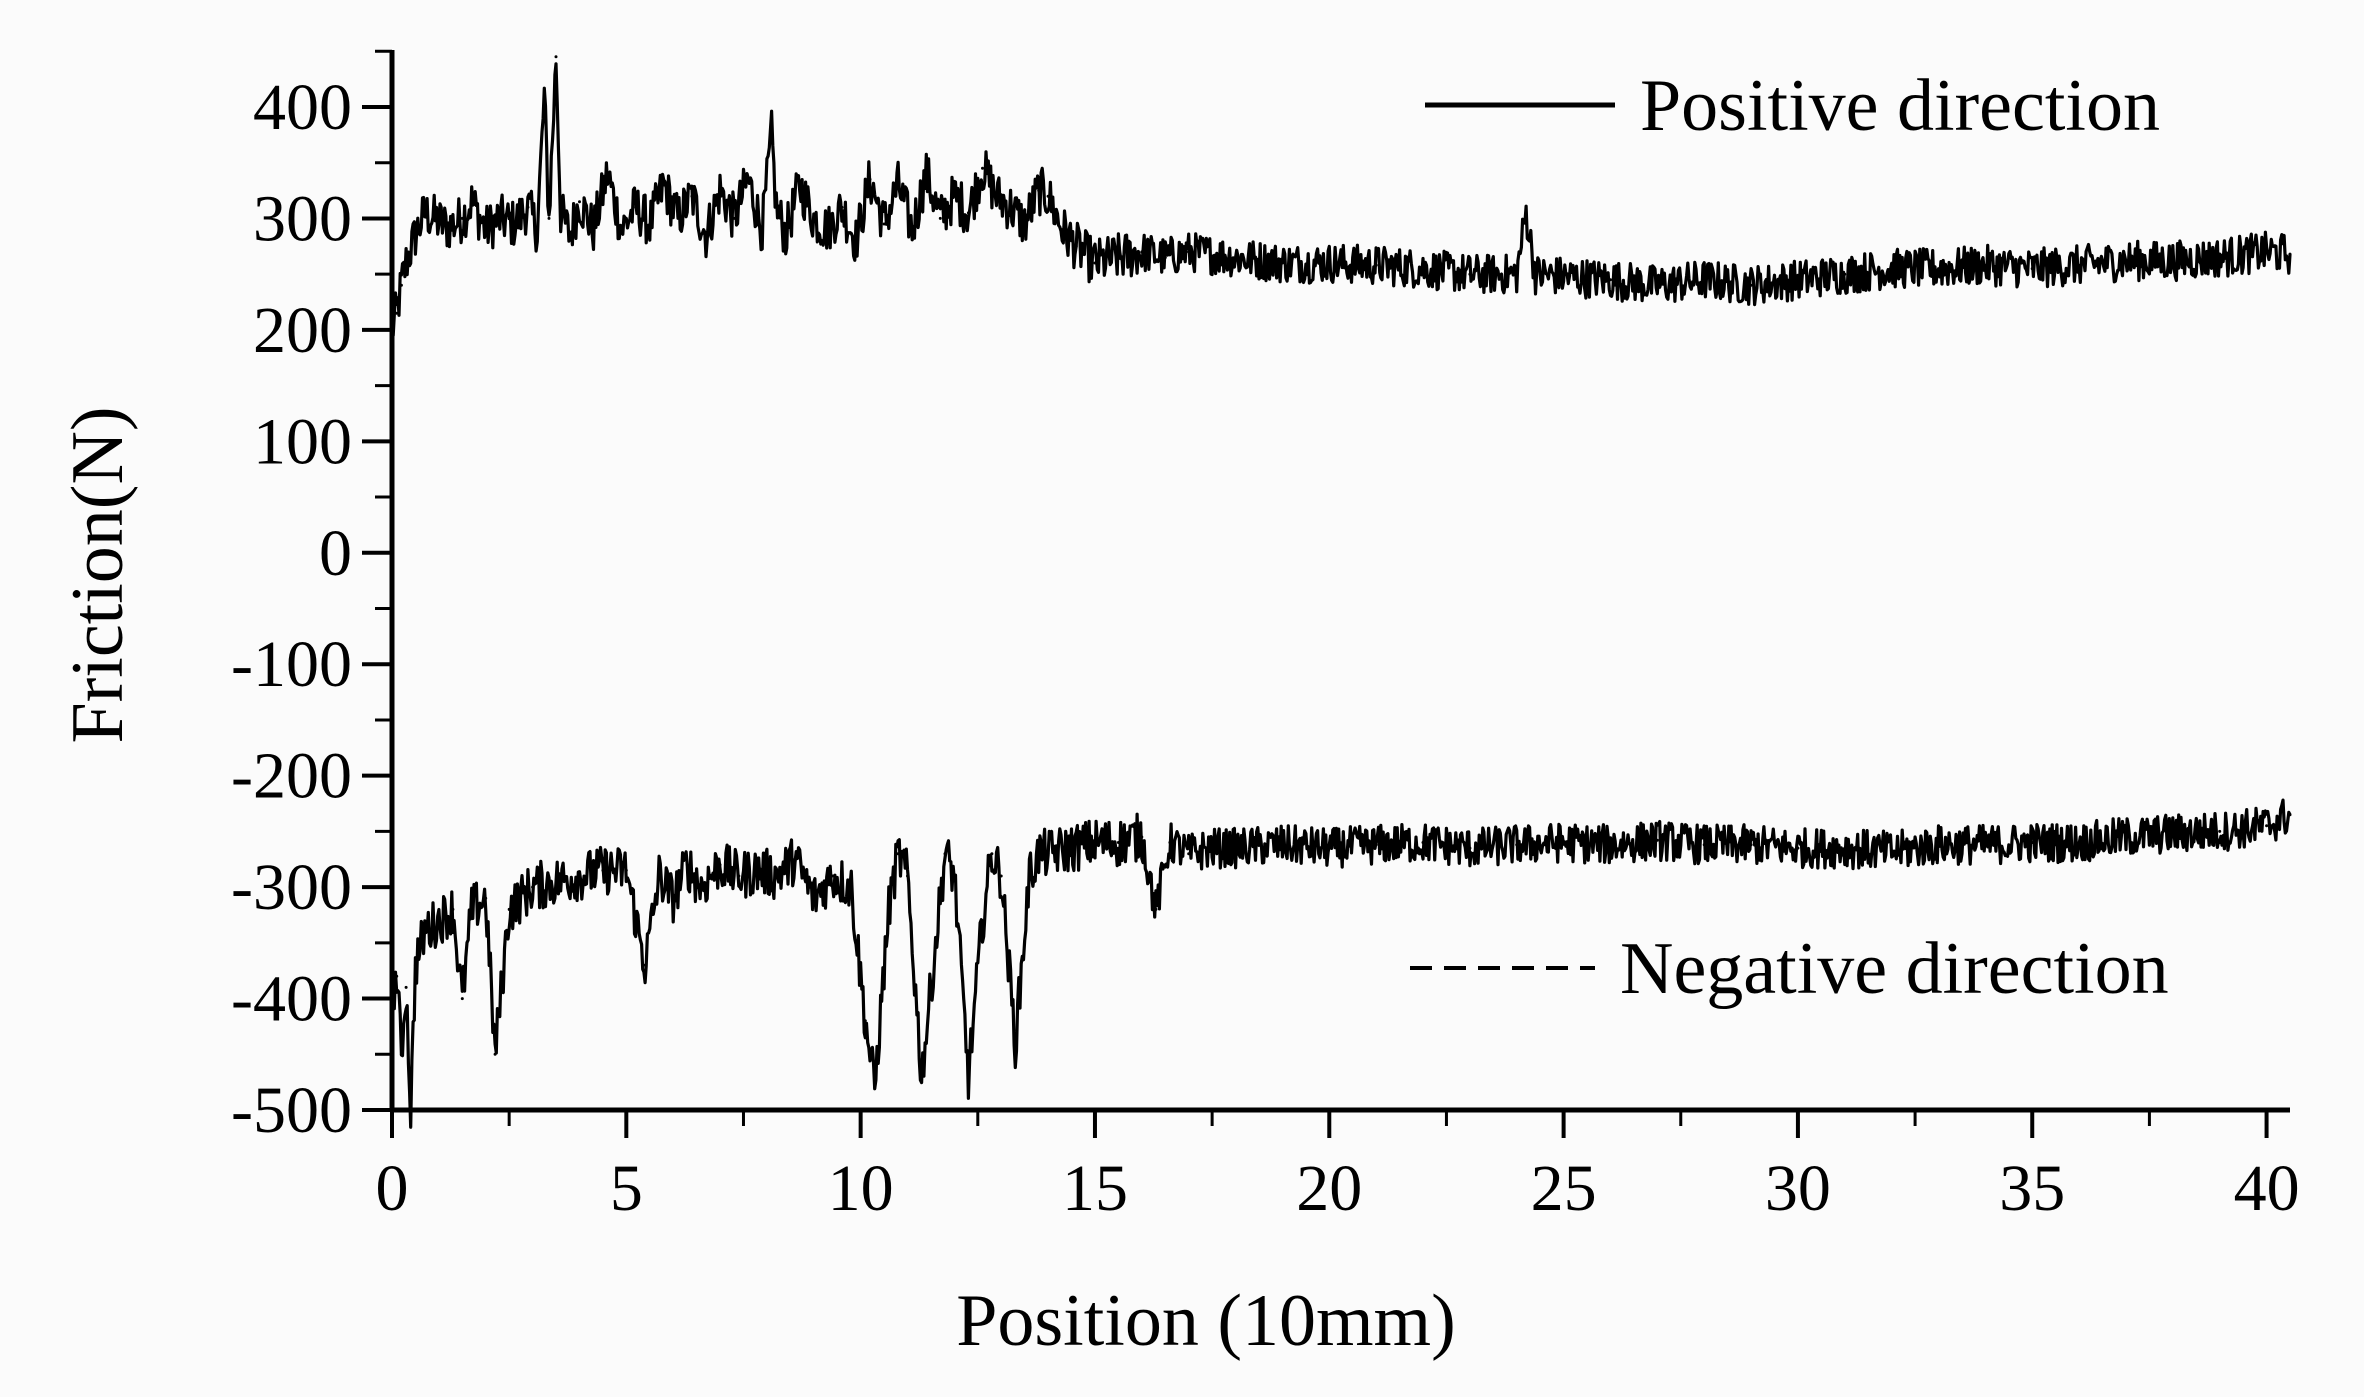 The image size is (2364, 1397). What do you see at coordinates (98, 574) in the screenshot?
I see `y-axis-title: Friction(N)` at bounding box center [98, 574].